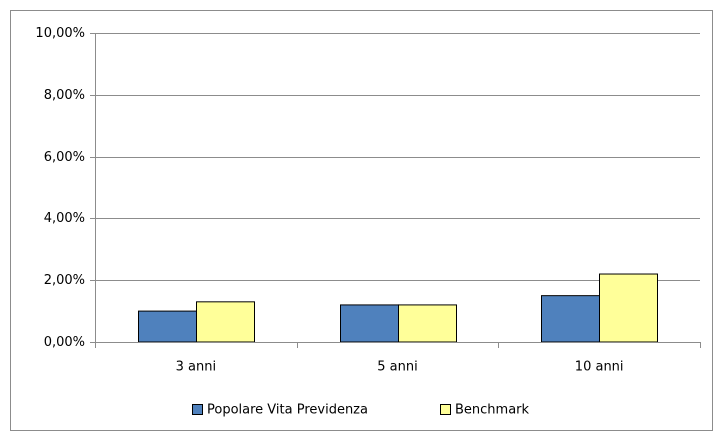  What do you see at coordinates (287, 410) in the screenshot?
I see `legend-label: Popolare Vita Previdenza` at bounding box center [287, 410].